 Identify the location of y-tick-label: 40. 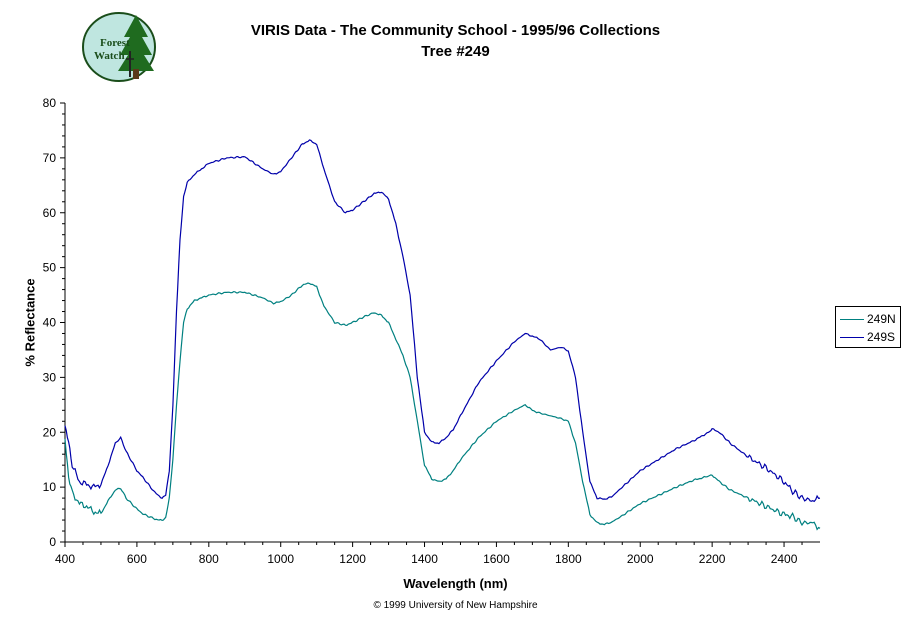
(50, 323).